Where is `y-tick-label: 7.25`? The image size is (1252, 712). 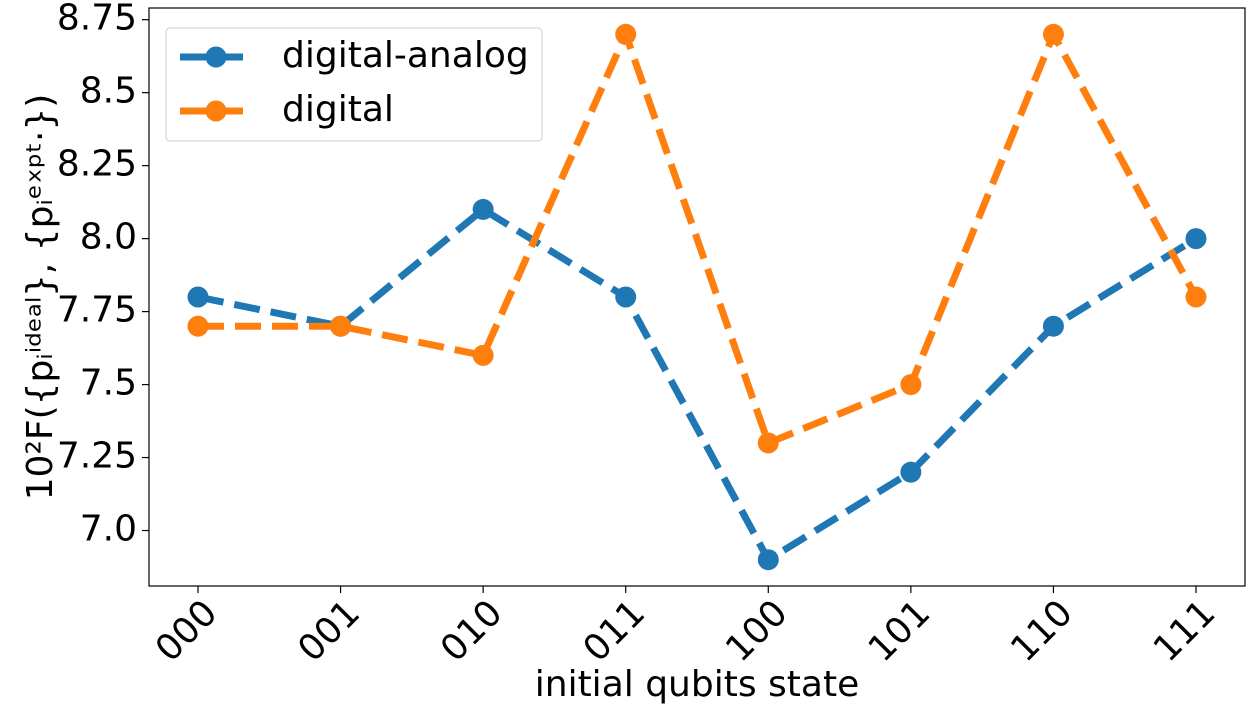
y-tick-label: 7.25 is located at coordinates (97, 456).